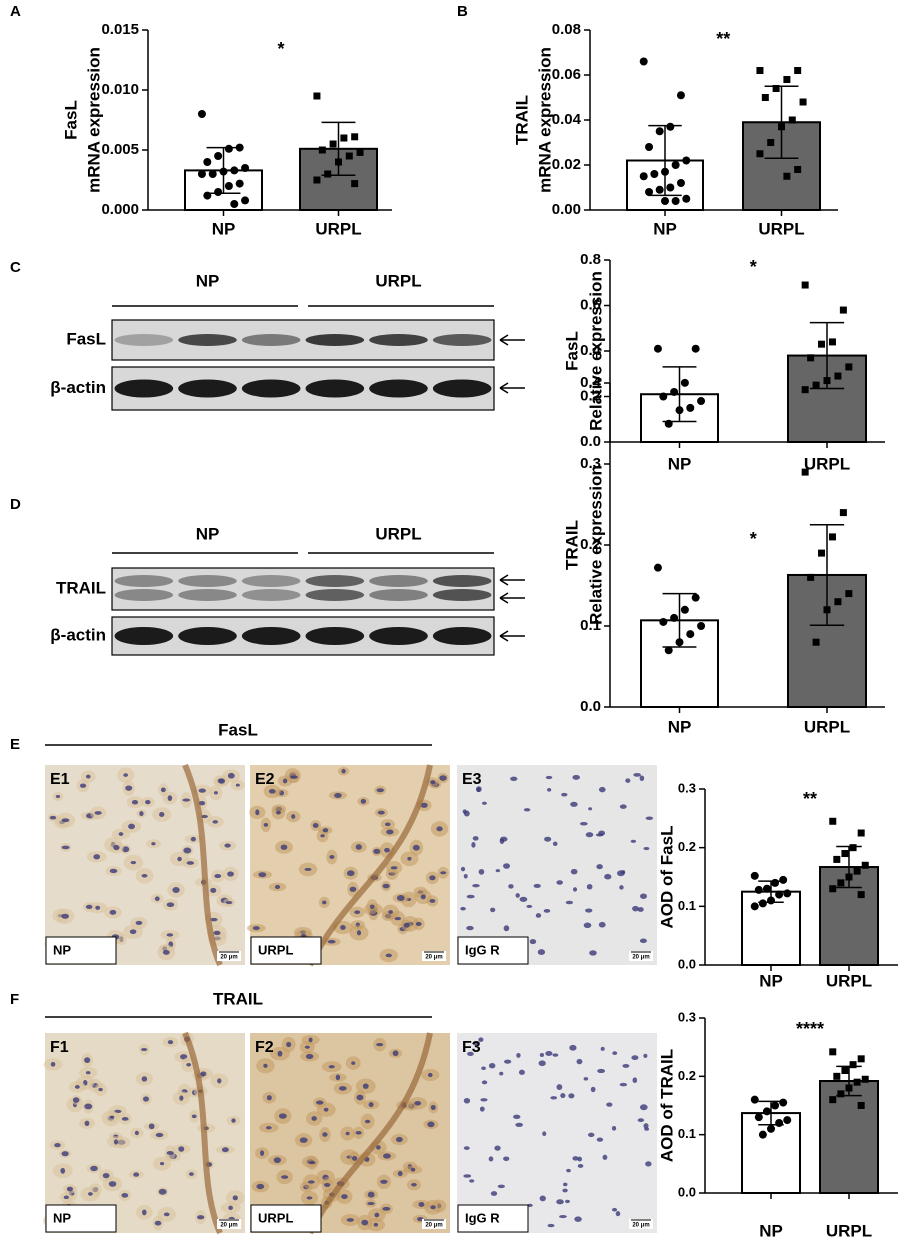  What do you see at coordinates (566, 29) in the screenshot?
I see `y-tick-label: 0.08` at bounding box center [566, 29].